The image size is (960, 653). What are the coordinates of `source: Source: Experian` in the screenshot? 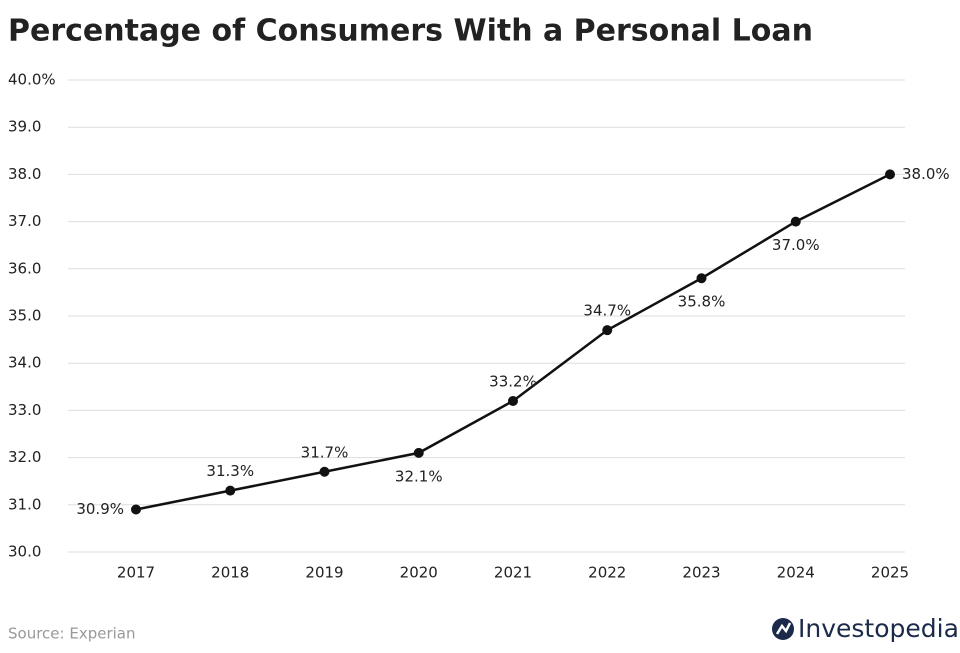 It's located at (71, 634).